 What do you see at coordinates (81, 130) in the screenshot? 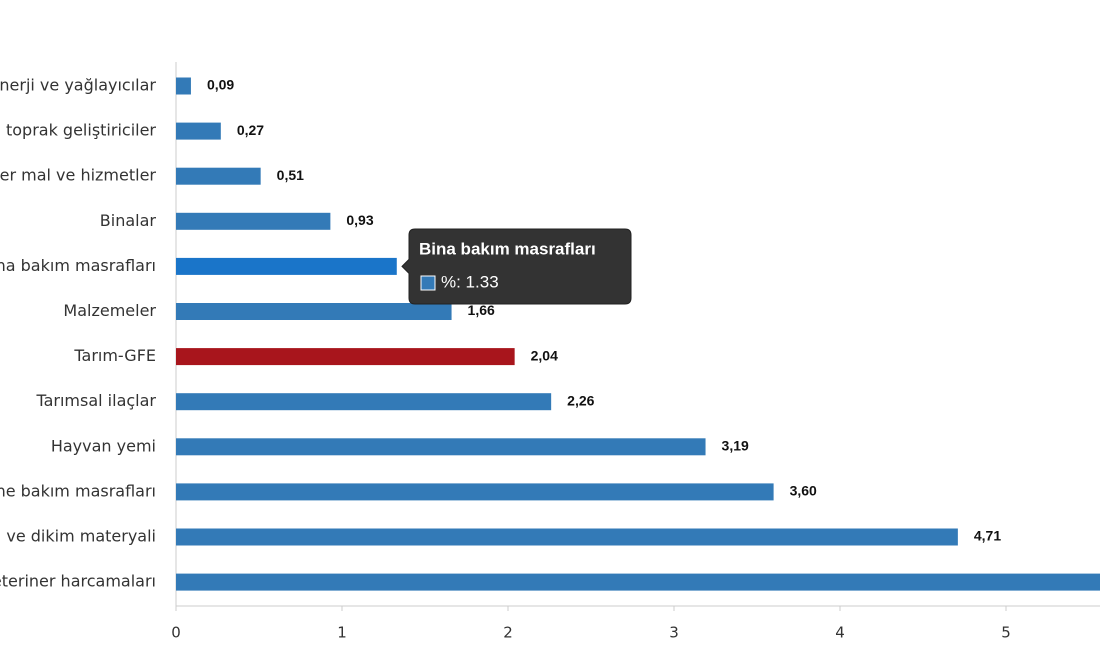
I see `category-label: toprak geliştiriciler` at bounding box center [81, 130].